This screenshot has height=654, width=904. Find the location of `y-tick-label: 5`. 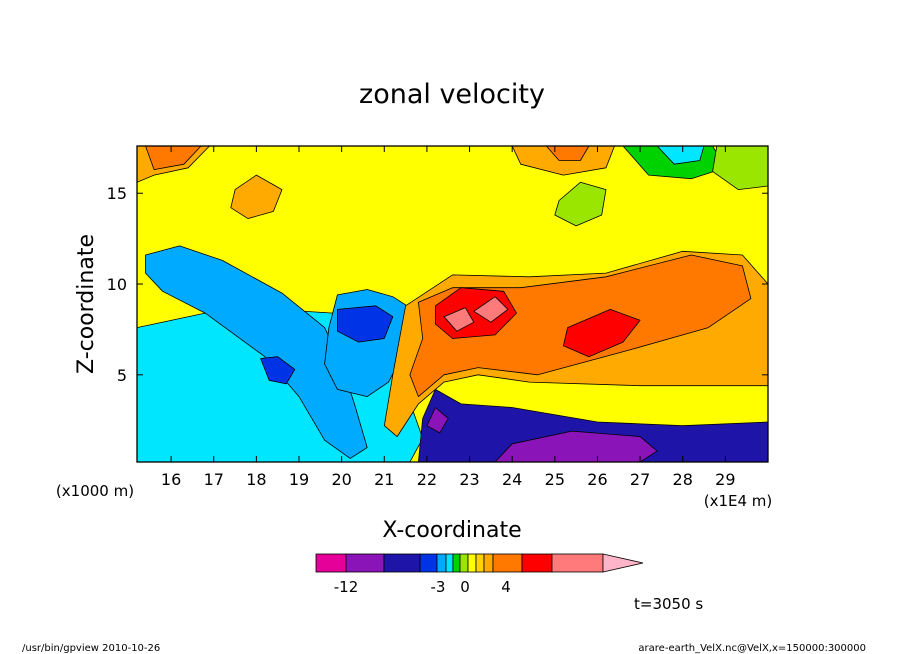

y-tick-label: 5 is located at coordinates (122, 375).